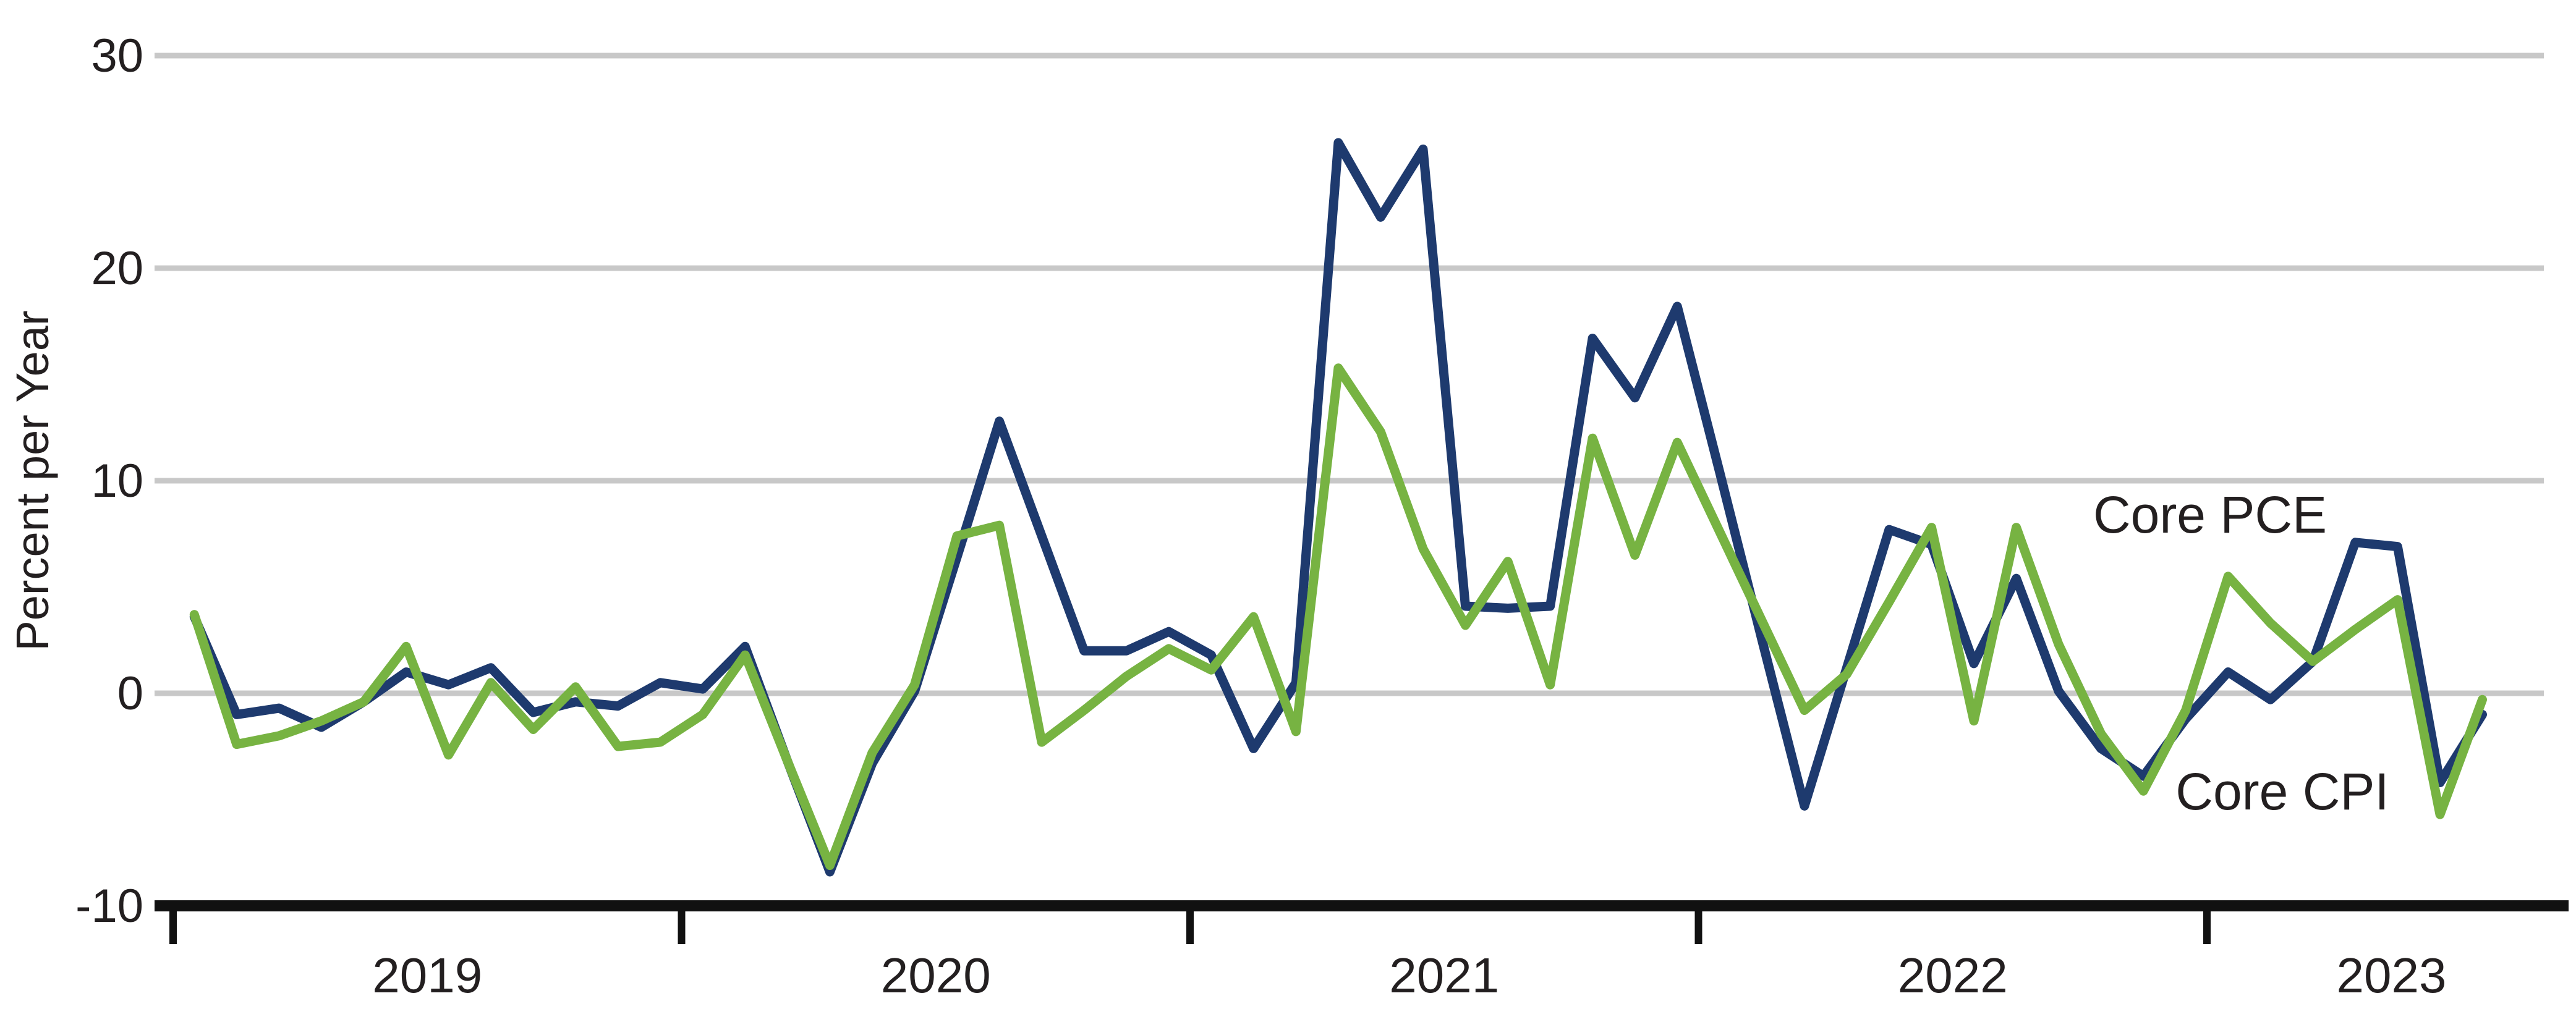  What do you see at coordinates (130, 693) in the screenshot?
I see `y-tick-label-0: 0` at bounding box center [130, 693].